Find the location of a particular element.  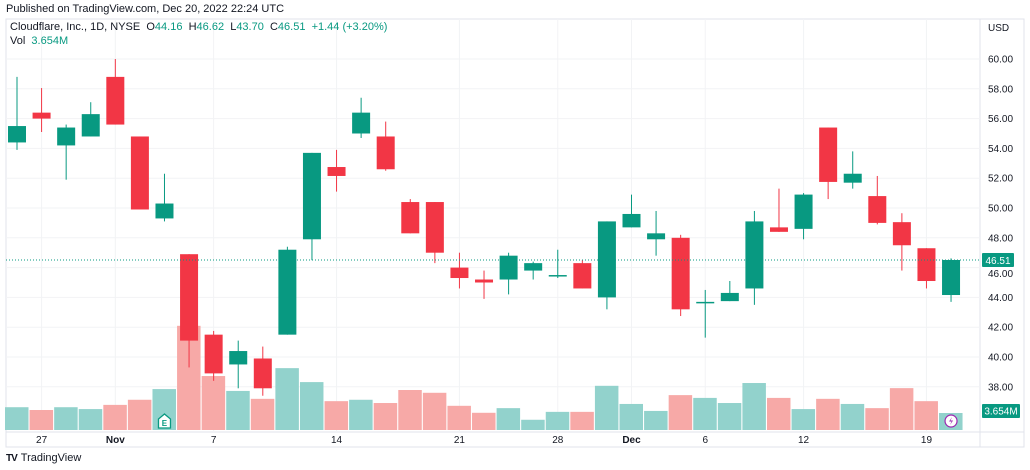

low-value: 43.70 is located at coordinates (250, 27).